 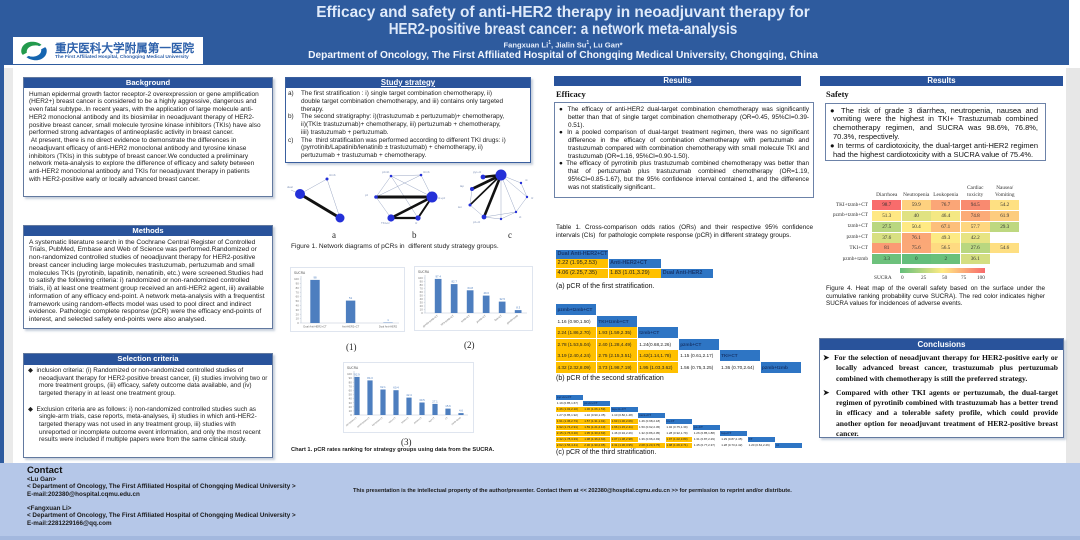 I want to click on svg-text: 32.5, so click(x=502, y=299).